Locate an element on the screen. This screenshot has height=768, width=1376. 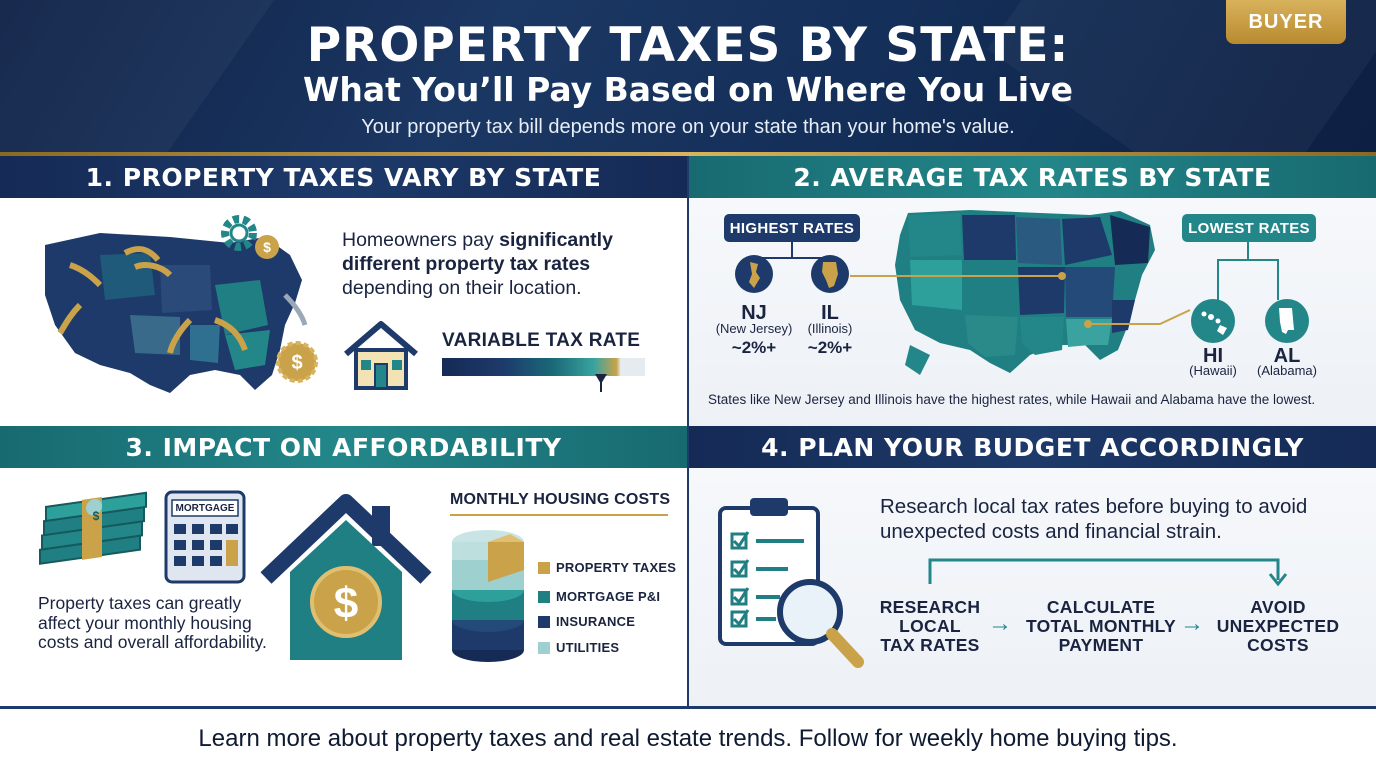
step-line: RESEARCH is located at coordinates (930, 607).